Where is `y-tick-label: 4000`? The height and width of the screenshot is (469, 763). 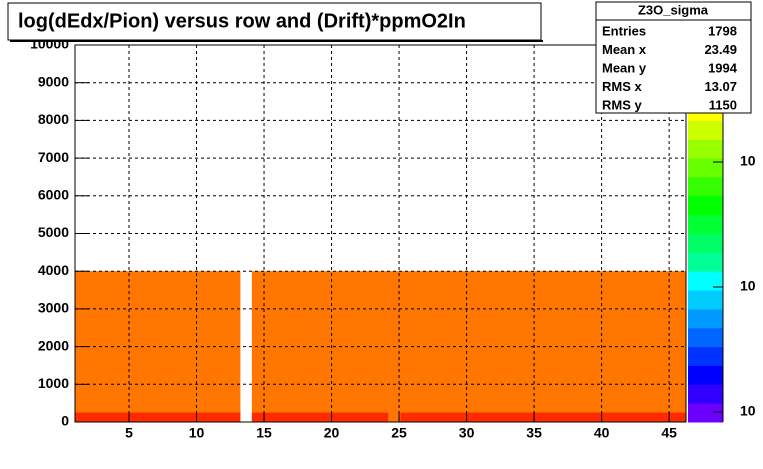 y-tick-label: 4000 is located at coordinates (53, 270).